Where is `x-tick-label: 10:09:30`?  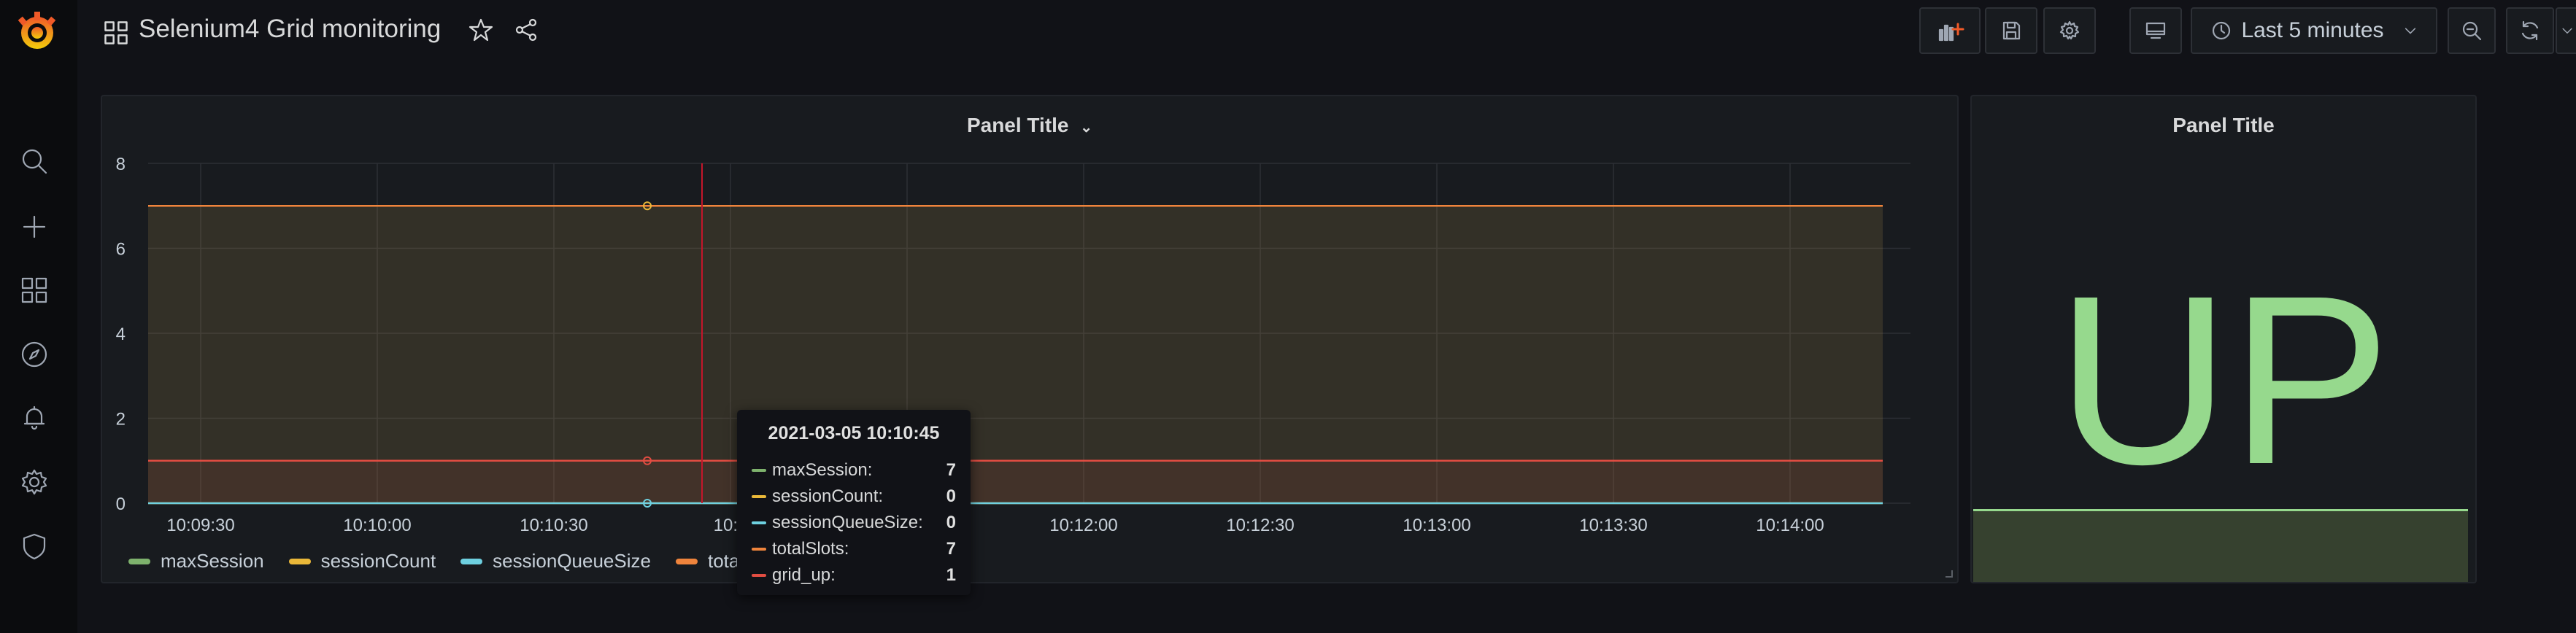
x-tick-label: 10:09:30 is located at coordinates (200, 525).